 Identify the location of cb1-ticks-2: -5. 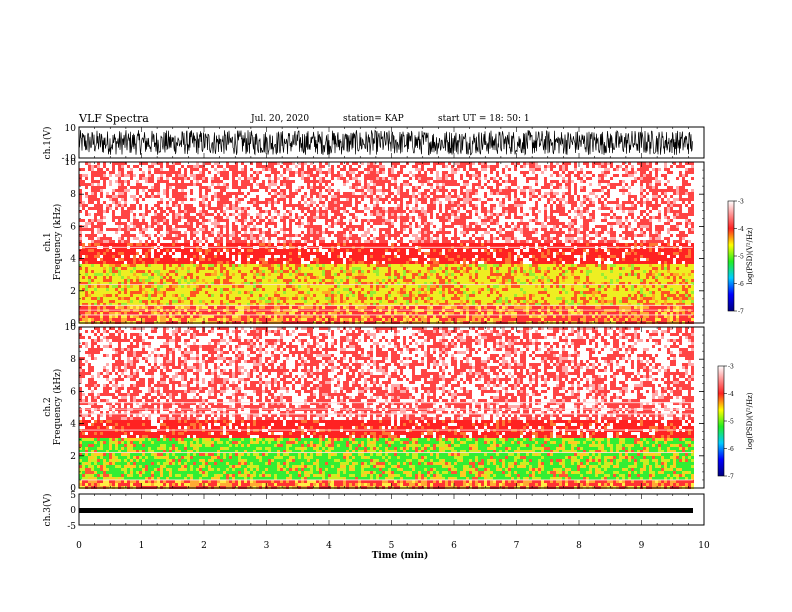
(741, 257).